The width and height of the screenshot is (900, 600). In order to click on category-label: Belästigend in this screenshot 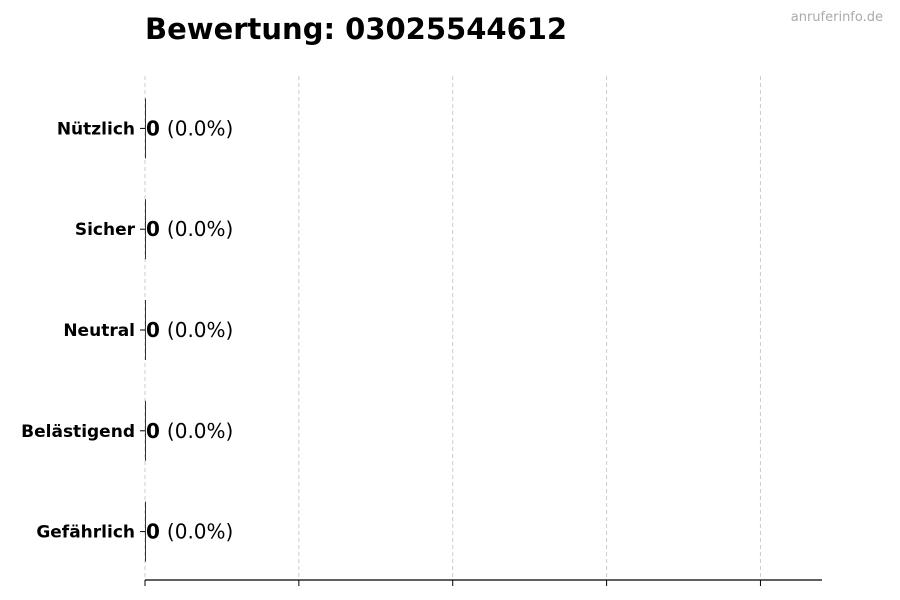, I will do `click(78, 432)`.